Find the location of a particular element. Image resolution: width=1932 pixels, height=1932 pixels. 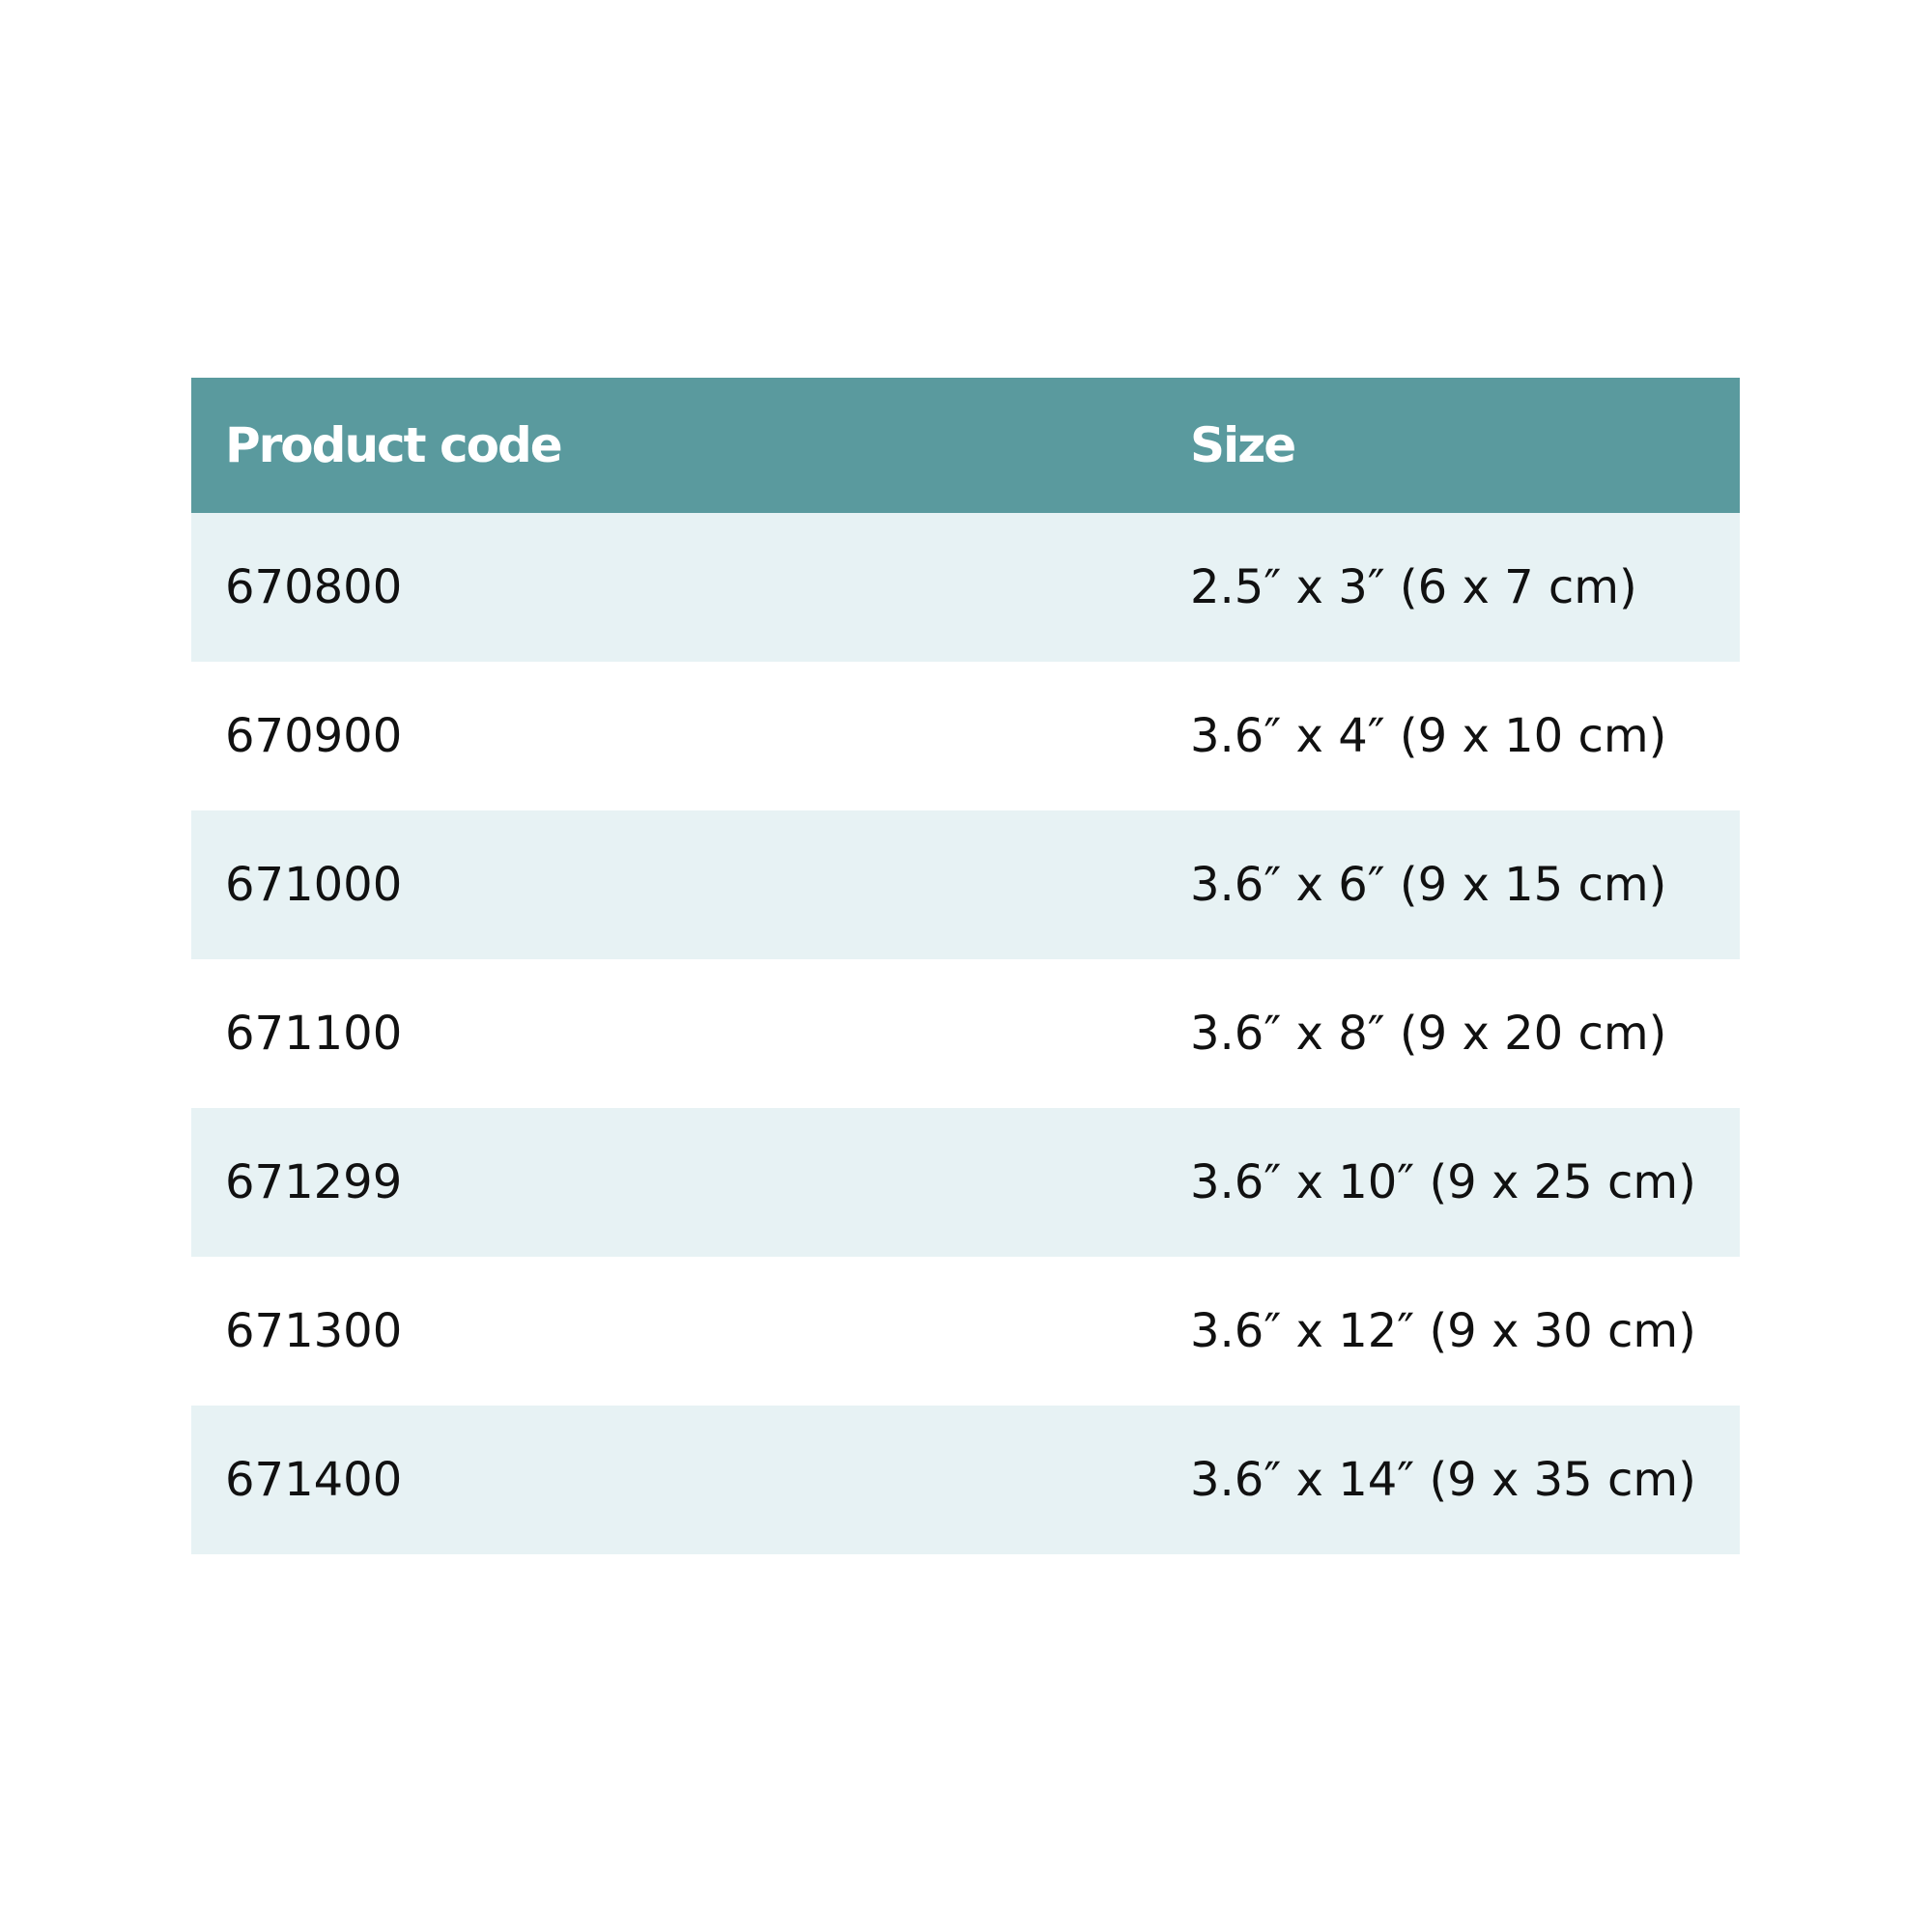

product-code-cell: 671100 is located at coordinates (314, 1034).